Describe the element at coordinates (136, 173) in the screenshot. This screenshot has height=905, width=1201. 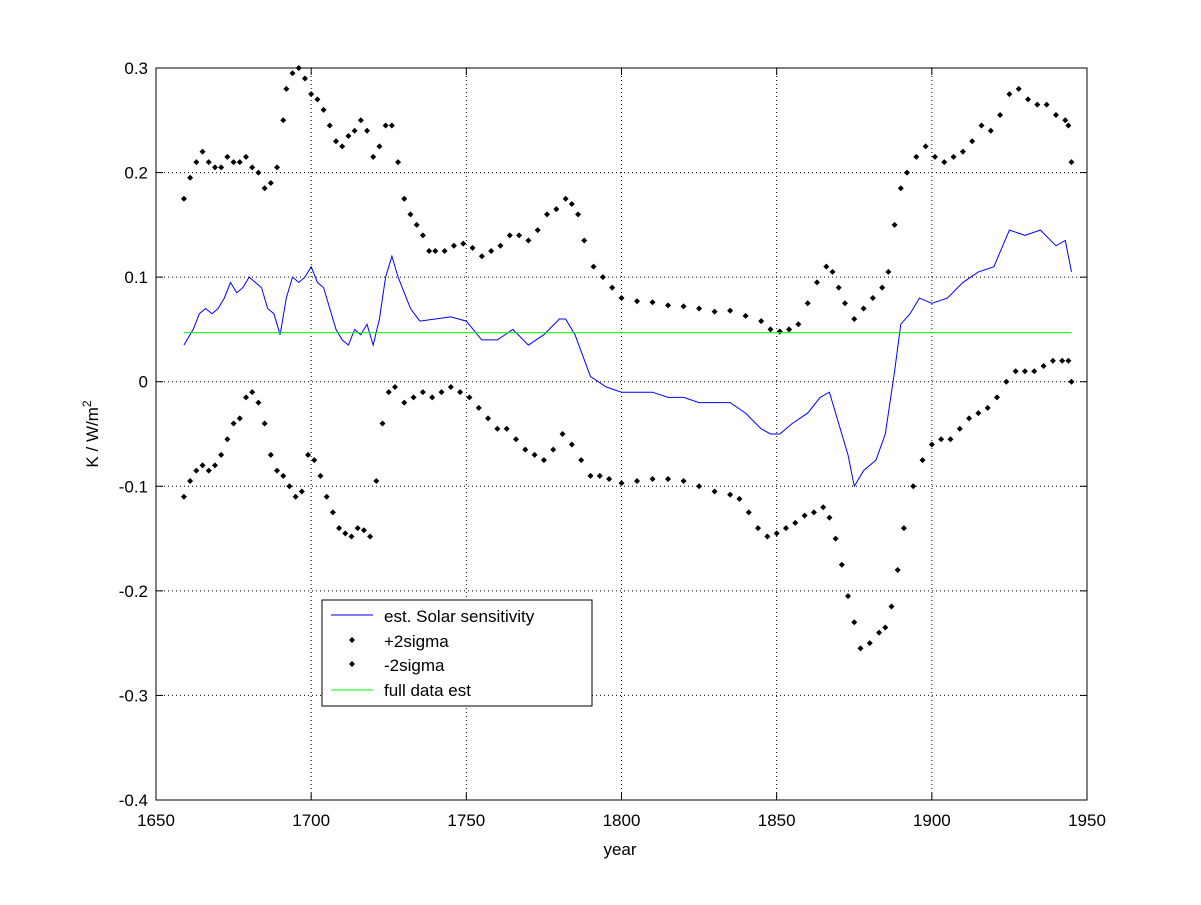
I see `y-tick-label: 0.2` at that location.